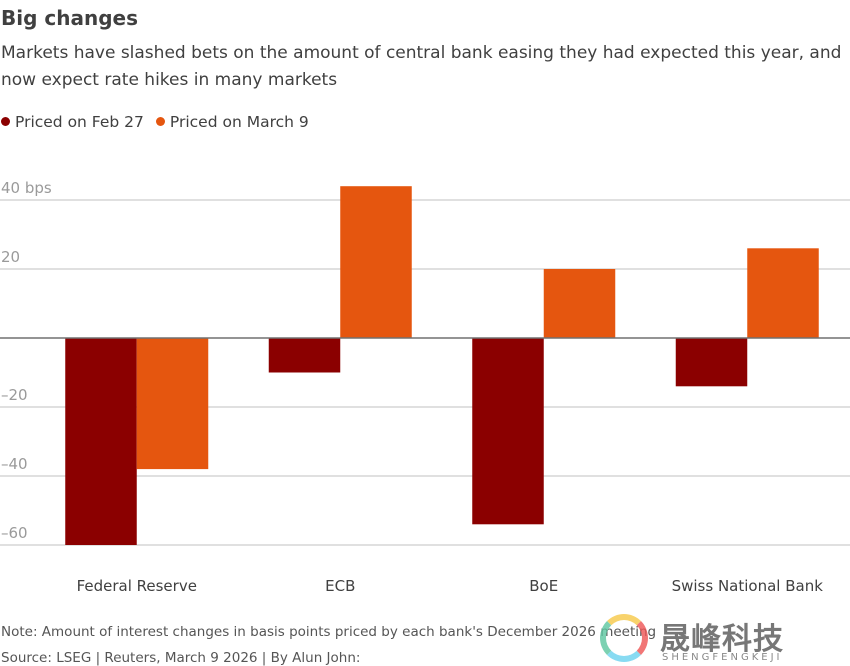  I want to click on legend-label: Priced on Feb 27, so click(79, 122).